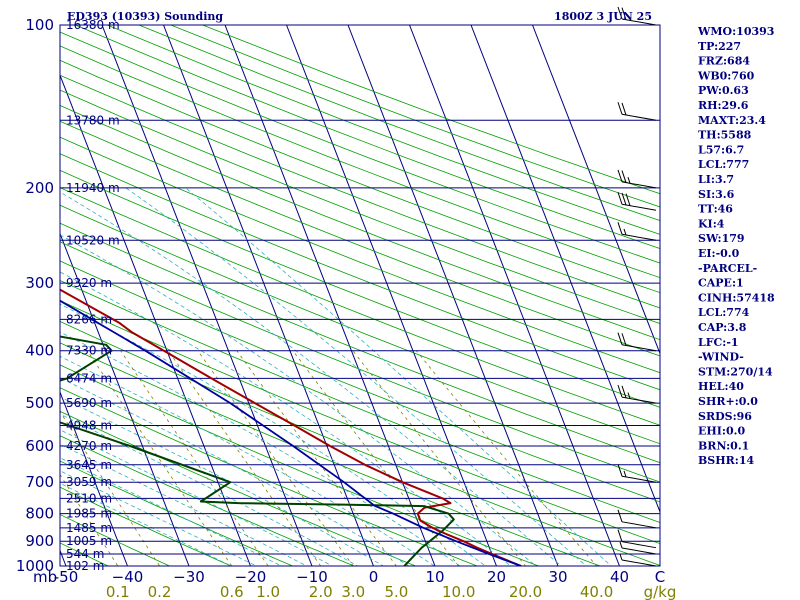 This screenshot has width=800, height=600. Describe the element at coordinates (93, 240) in the screenshot. I see `height-label: 10520 m` at that location.